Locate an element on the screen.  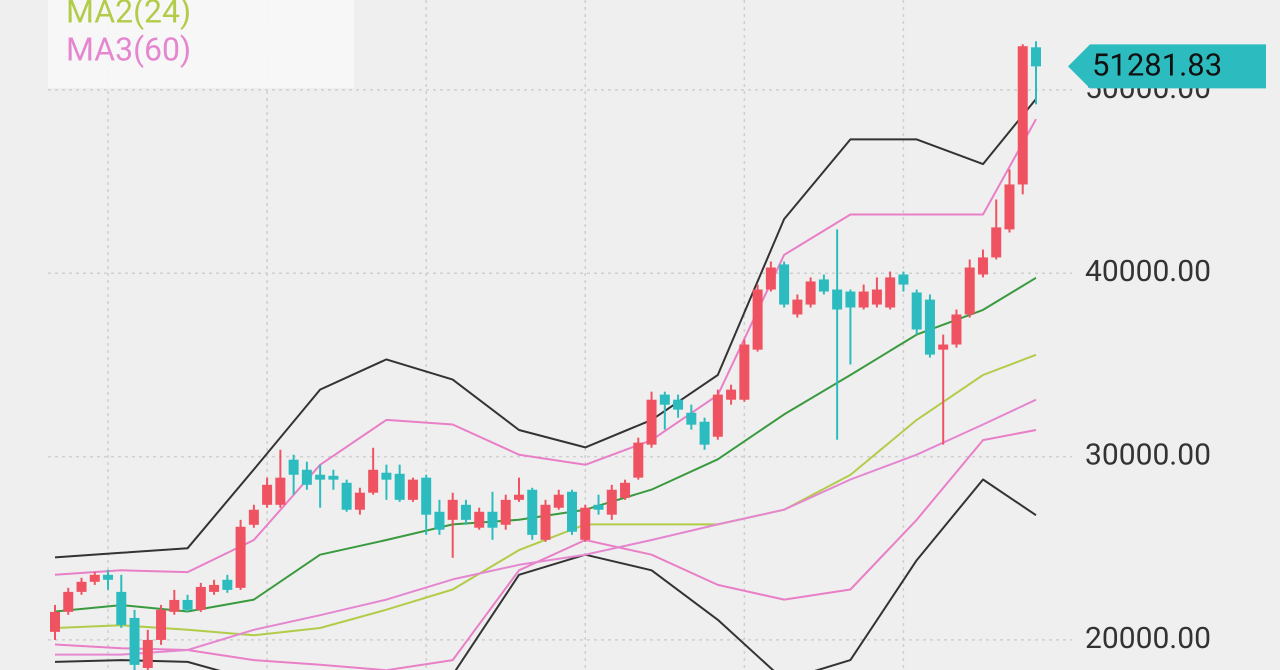
price-tag: 51281.83 is located at coordinates (1167, 66).